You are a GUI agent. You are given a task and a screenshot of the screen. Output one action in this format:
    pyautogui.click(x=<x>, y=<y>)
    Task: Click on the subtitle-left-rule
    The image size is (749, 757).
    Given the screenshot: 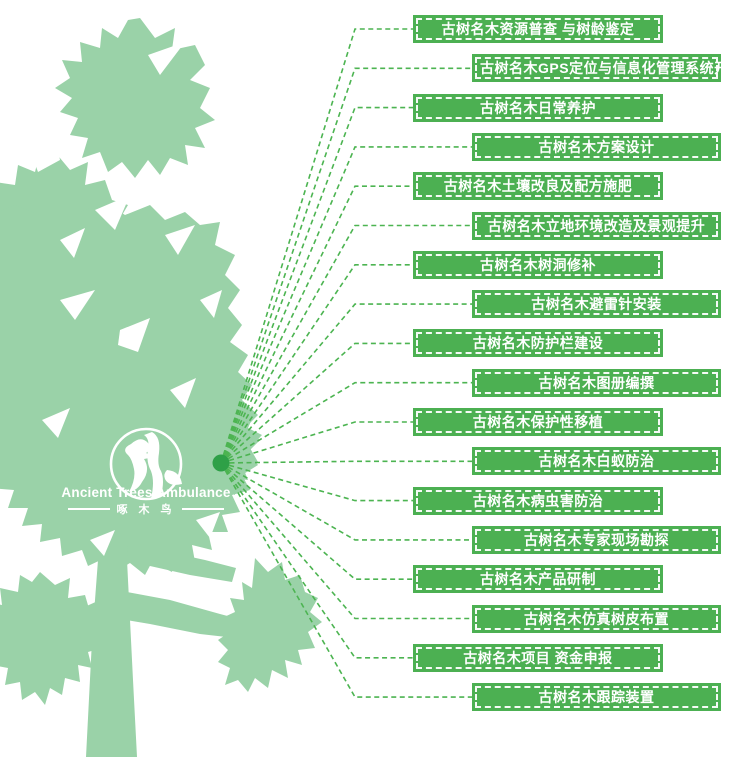 What is the action you would take?
    pyautogui.click(x=89, y=509)
    